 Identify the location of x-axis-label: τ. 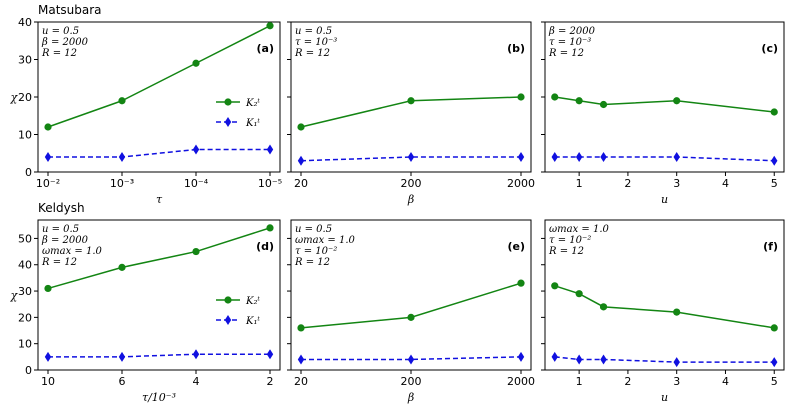
(159, 199).